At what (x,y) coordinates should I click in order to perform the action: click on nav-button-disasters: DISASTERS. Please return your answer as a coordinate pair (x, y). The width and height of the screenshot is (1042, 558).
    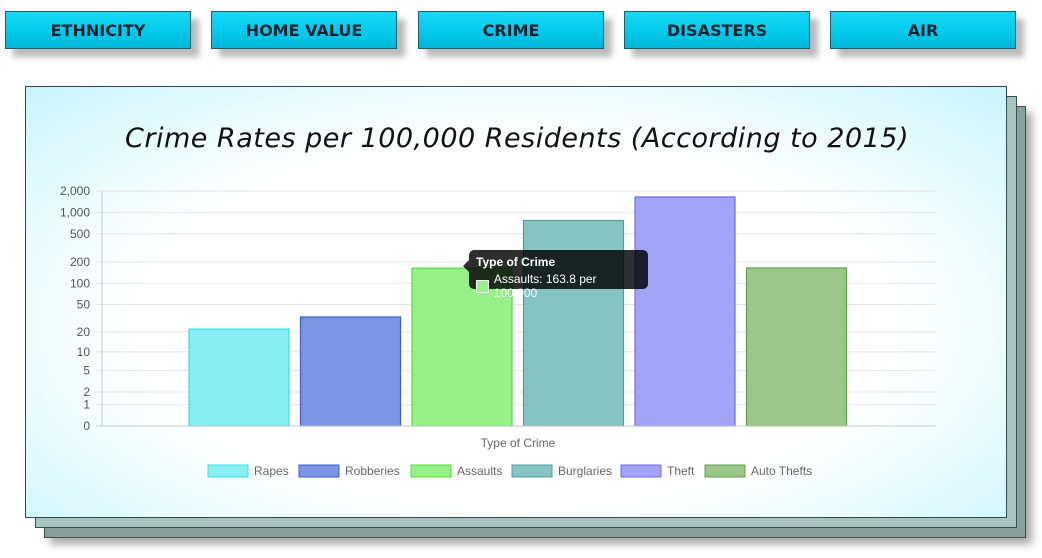
    Looking at the image, I should click on (717, 30).